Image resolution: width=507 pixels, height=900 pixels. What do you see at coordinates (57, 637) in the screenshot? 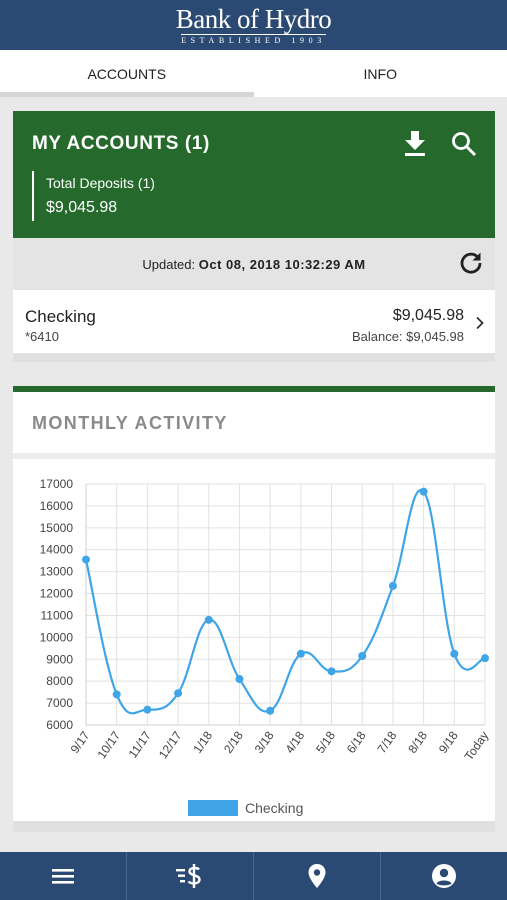
I see `y-tick-label: 10000` at bounding box center [57, 637].